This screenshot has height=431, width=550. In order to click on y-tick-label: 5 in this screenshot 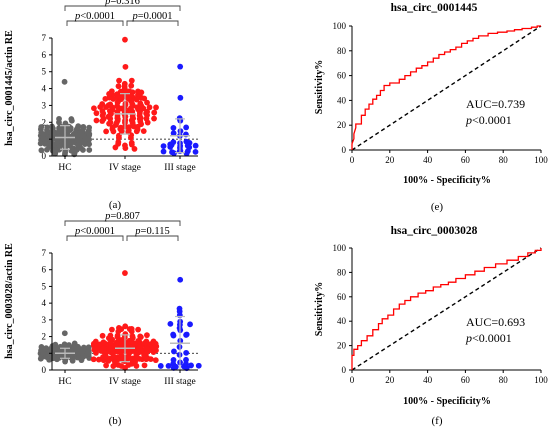, I will do `click(44, 72)`.